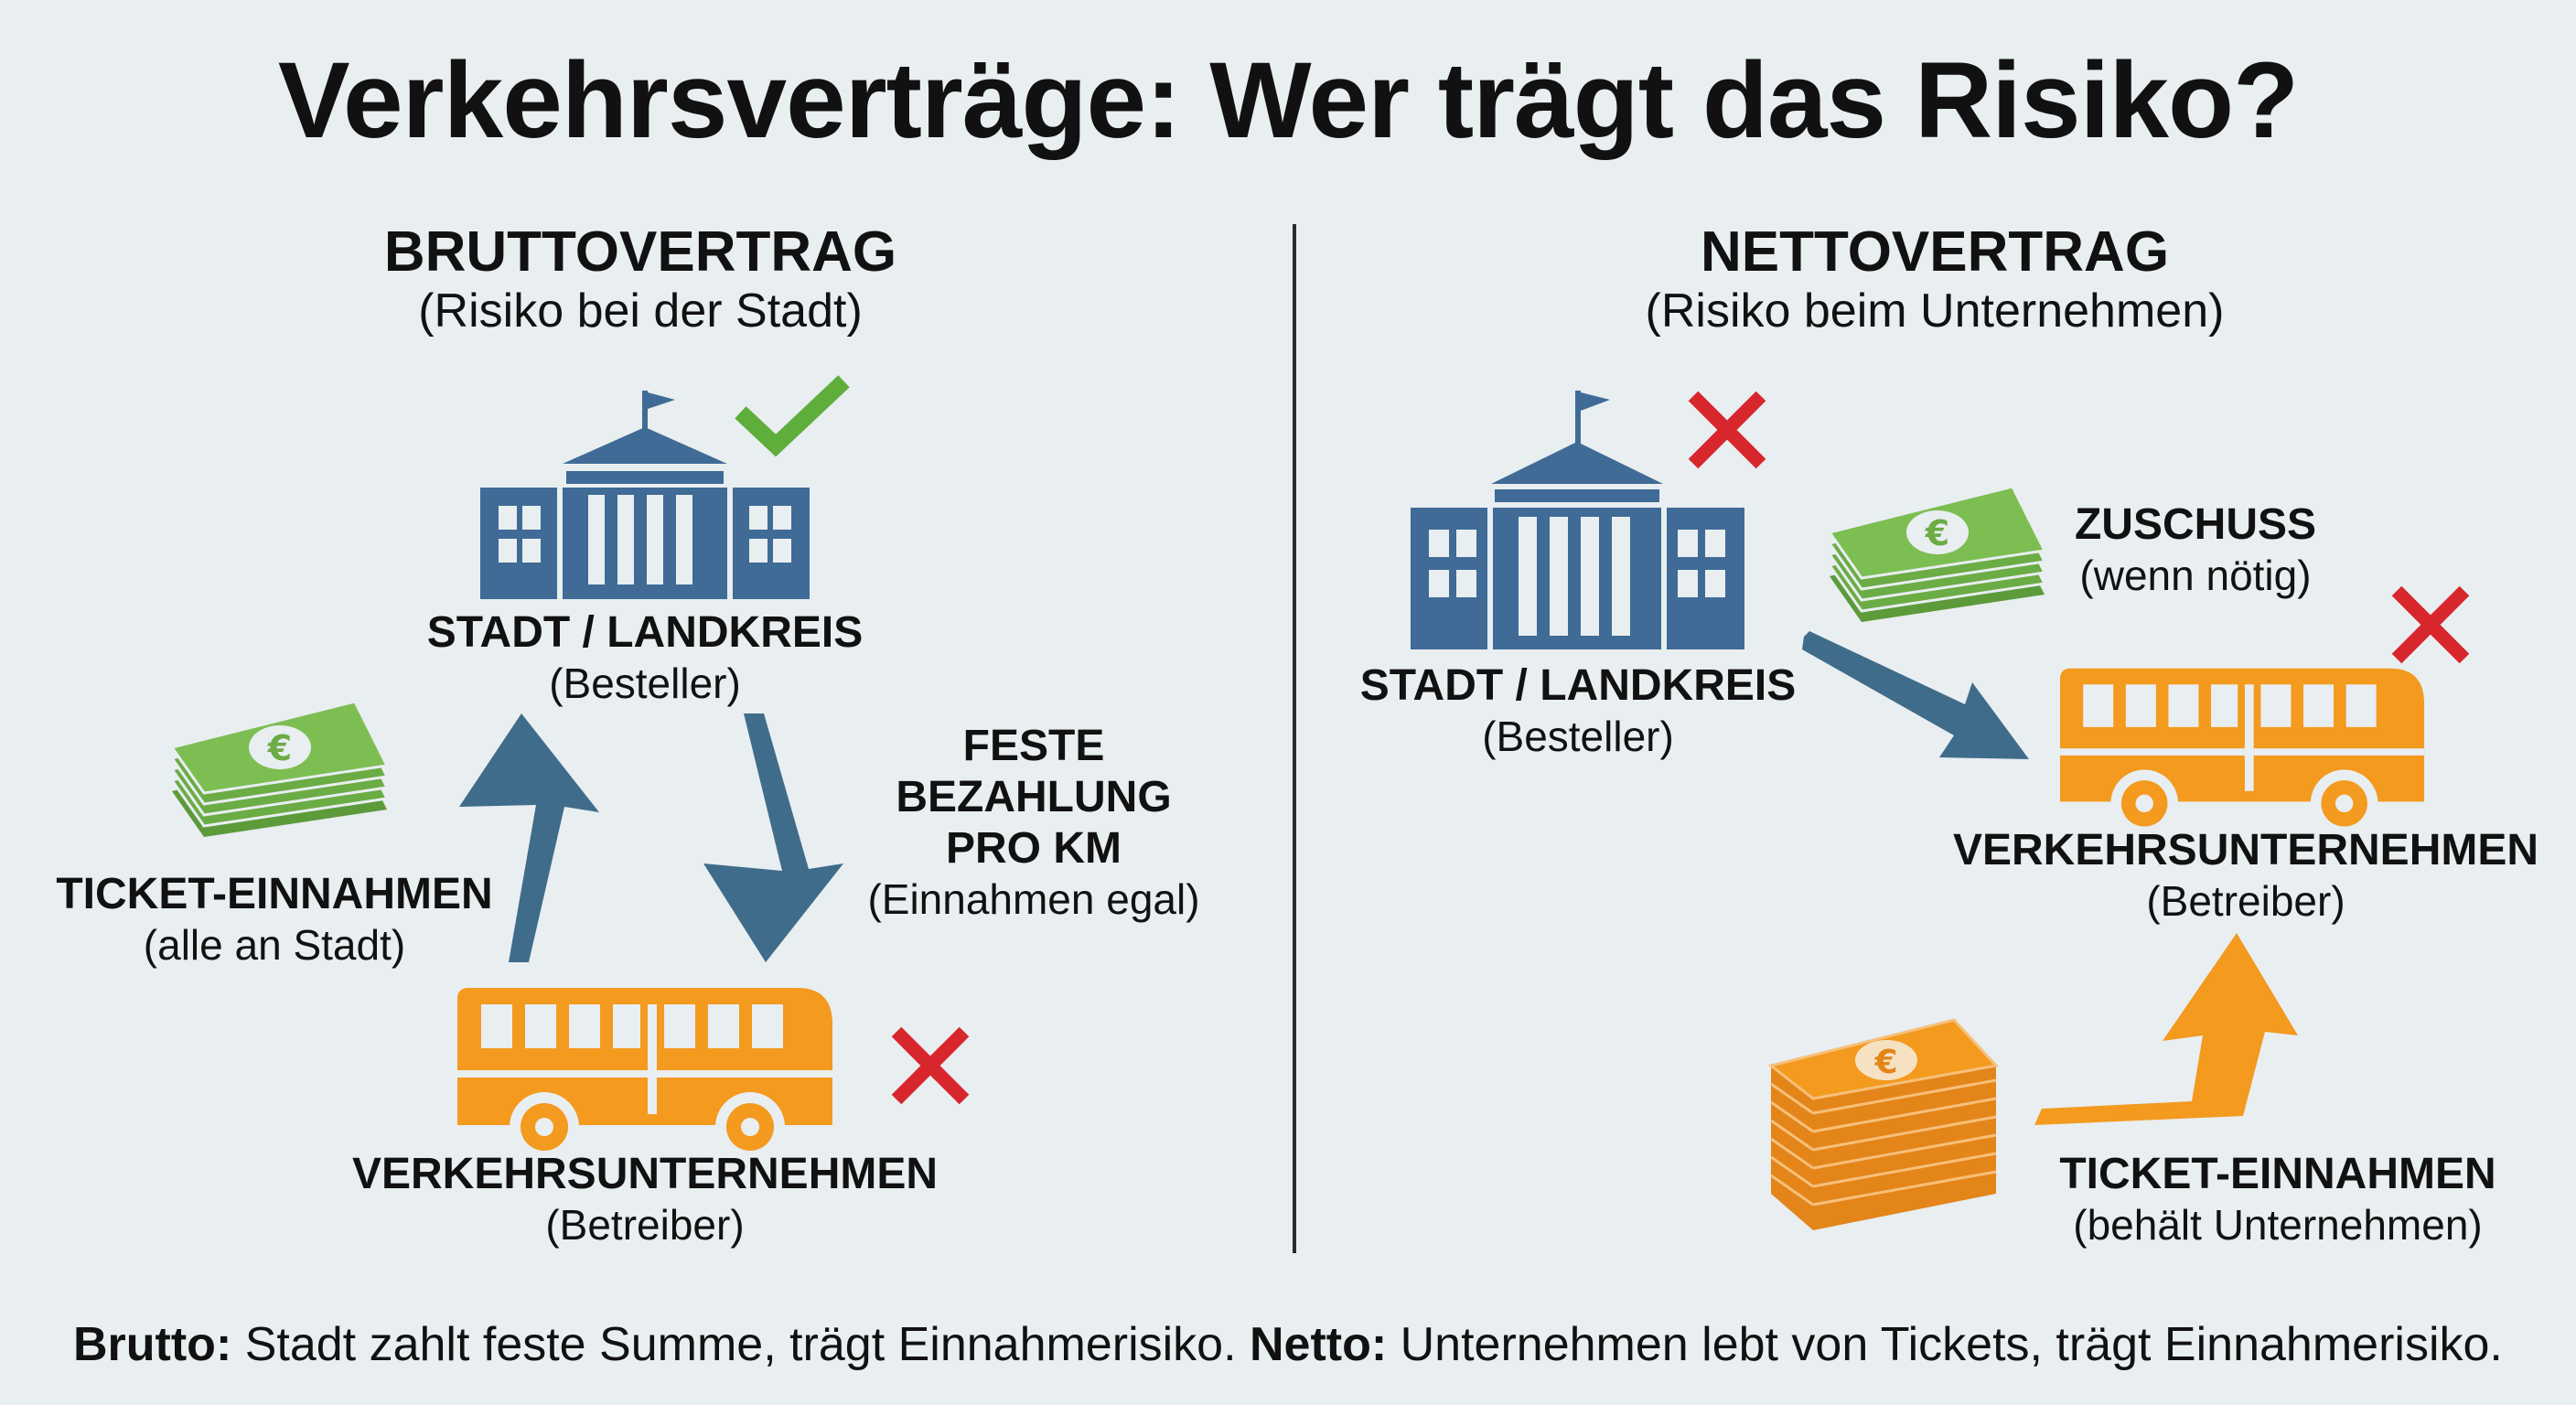 The image size is (2576, 1405). What do you see at coordinates (645, 1174) in the screenshot?
I see `brutto-operator-name: VERKEHRSUNTERNEHMEN` at bounding box center [645, 1174].